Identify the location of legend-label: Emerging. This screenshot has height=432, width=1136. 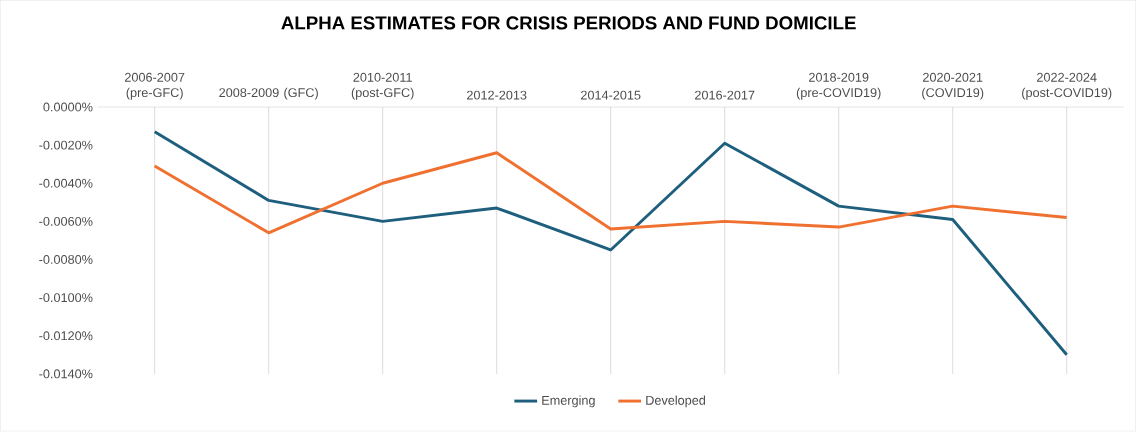
(568, 401).